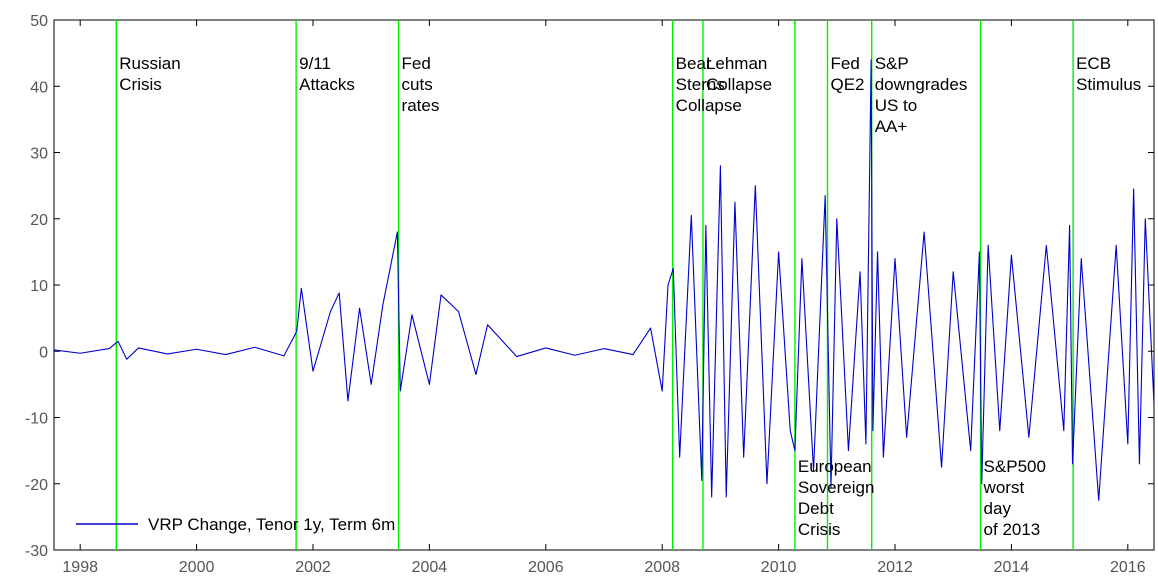 This screenshot has width=1158, height=578. I want to click on event-label-line: 9/11, so click(315, 63).